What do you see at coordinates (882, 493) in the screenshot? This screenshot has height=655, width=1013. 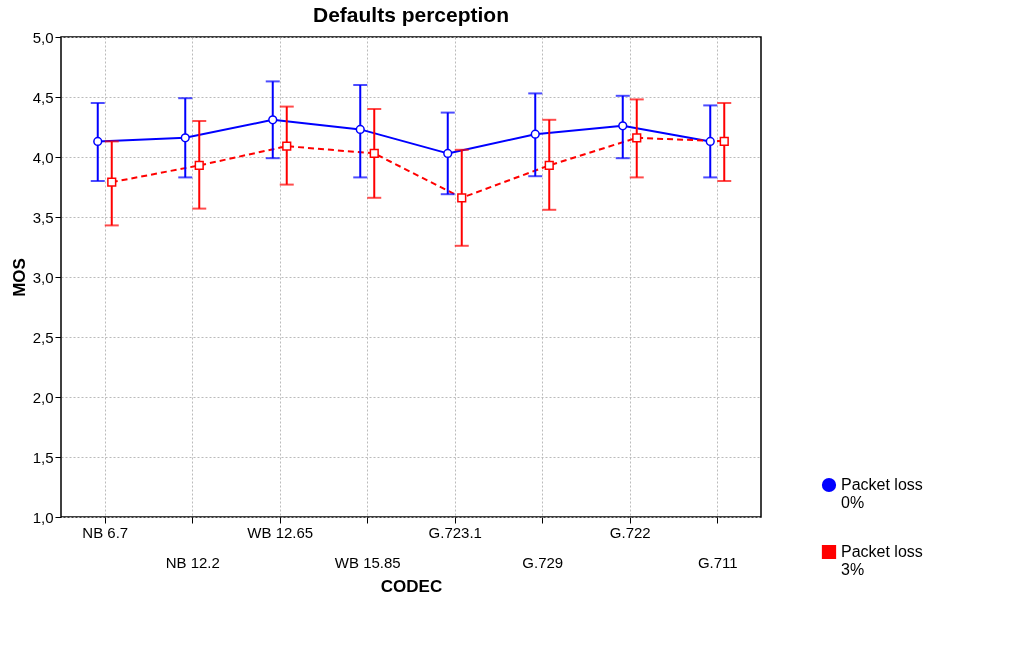 I see `legend-label: Packet loss 0%` at bounding box center [882, 493].